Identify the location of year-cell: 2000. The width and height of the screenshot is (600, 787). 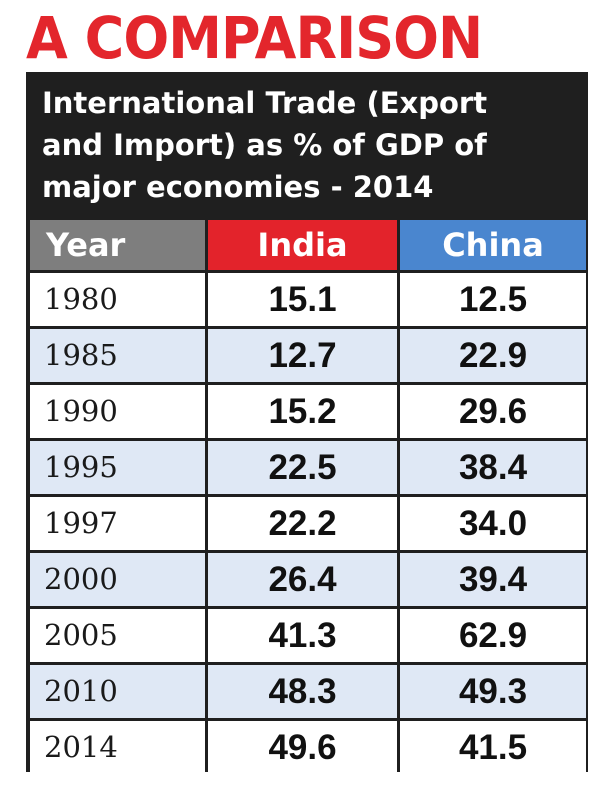
(117, 579).